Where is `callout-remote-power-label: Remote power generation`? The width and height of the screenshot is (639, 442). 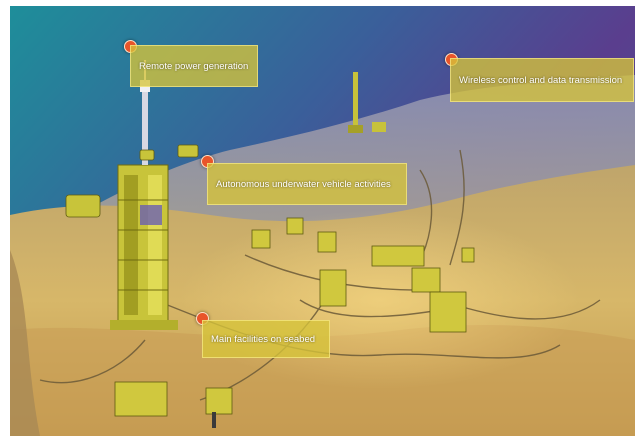
callout-remote-power-label: Remote power generation is located at coordinates (194, 66).